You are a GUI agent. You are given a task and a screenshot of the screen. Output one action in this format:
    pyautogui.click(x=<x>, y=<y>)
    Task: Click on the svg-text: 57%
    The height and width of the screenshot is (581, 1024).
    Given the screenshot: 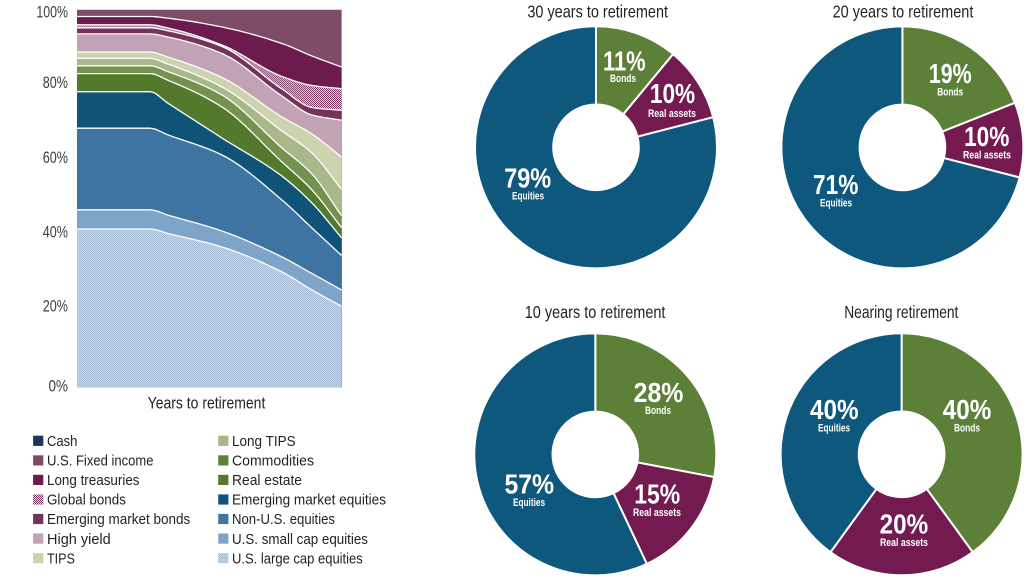 What is the action you would take?
    pyautogui.click(x=530, y=484)
    